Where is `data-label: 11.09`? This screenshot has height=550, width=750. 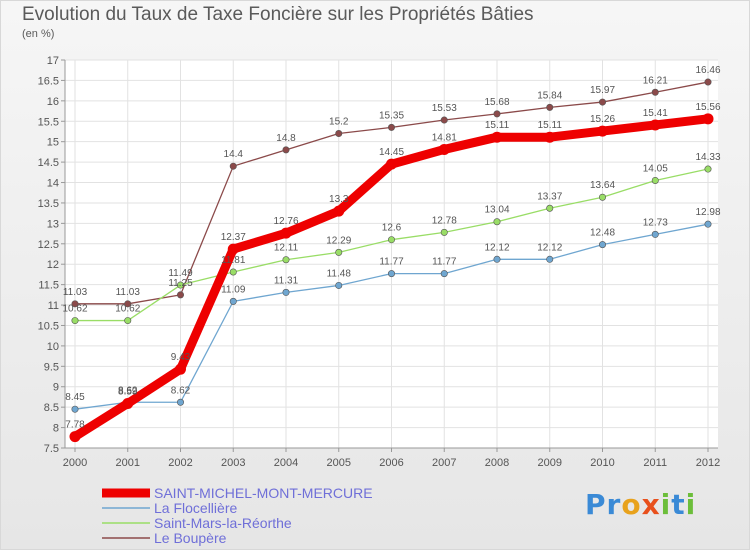
data-label: 11.09 is located at coordinates (233, 289).